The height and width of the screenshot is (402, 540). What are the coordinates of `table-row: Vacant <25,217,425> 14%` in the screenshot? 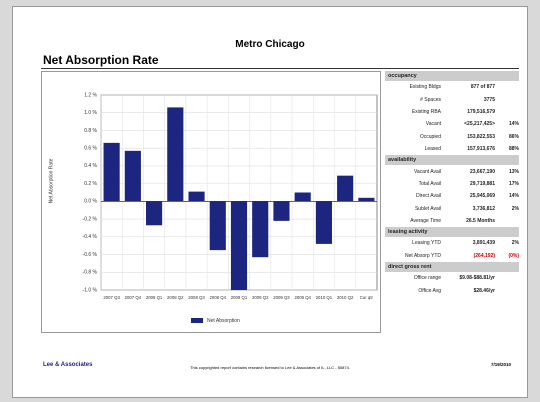 It's located at (452, 124).